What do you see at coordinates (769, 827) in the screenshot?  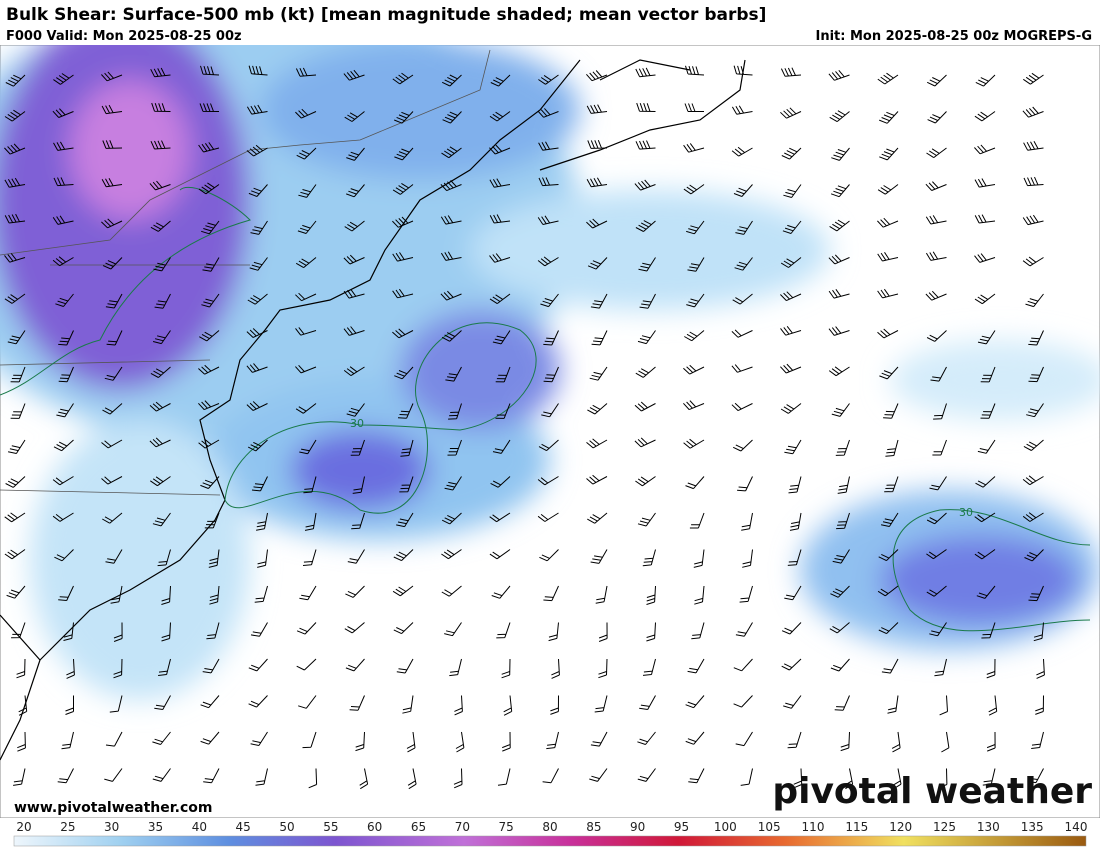 I see `colorbar-tick-label: 105` at bounding box center [769, 827].